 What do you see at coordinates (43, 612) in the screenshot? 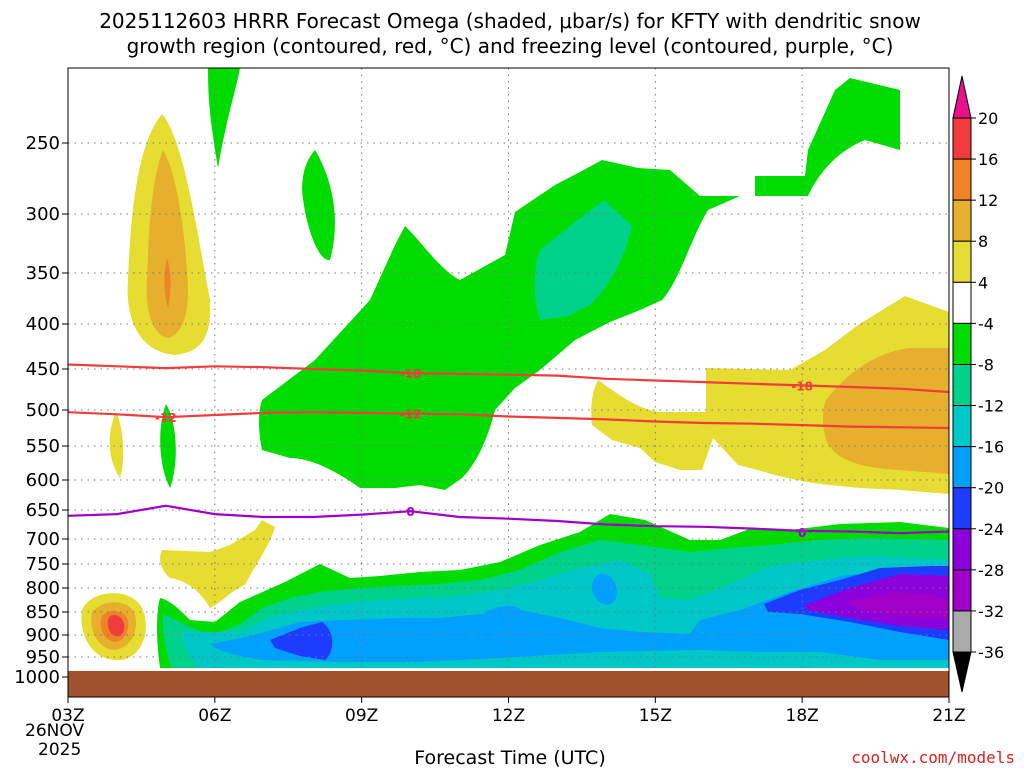
I see `y-tick-label-850: 850` at bounding box center [43, 612].